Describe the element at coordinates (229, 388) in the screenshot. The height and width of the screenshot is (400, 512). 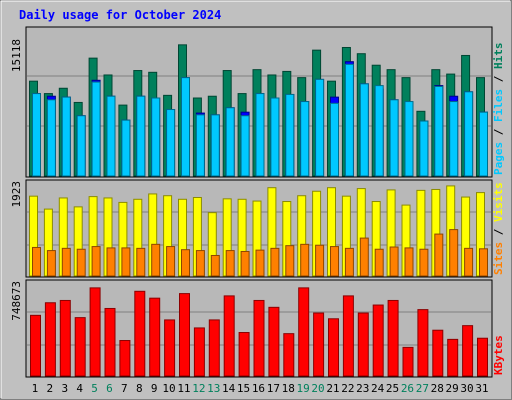
I see `x-label-day-14: 14` at that location.